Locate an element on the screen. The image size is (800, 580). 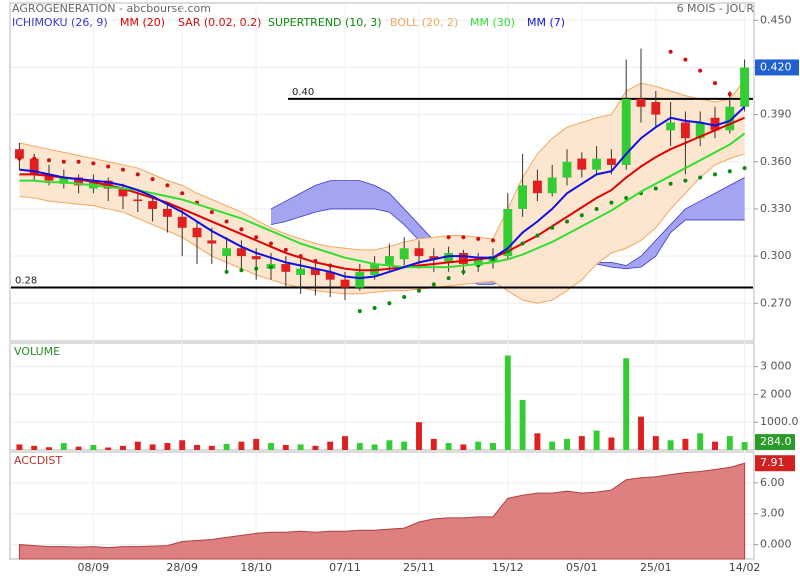
legend-entry: MM (20) is located at coordinates (142, 22).